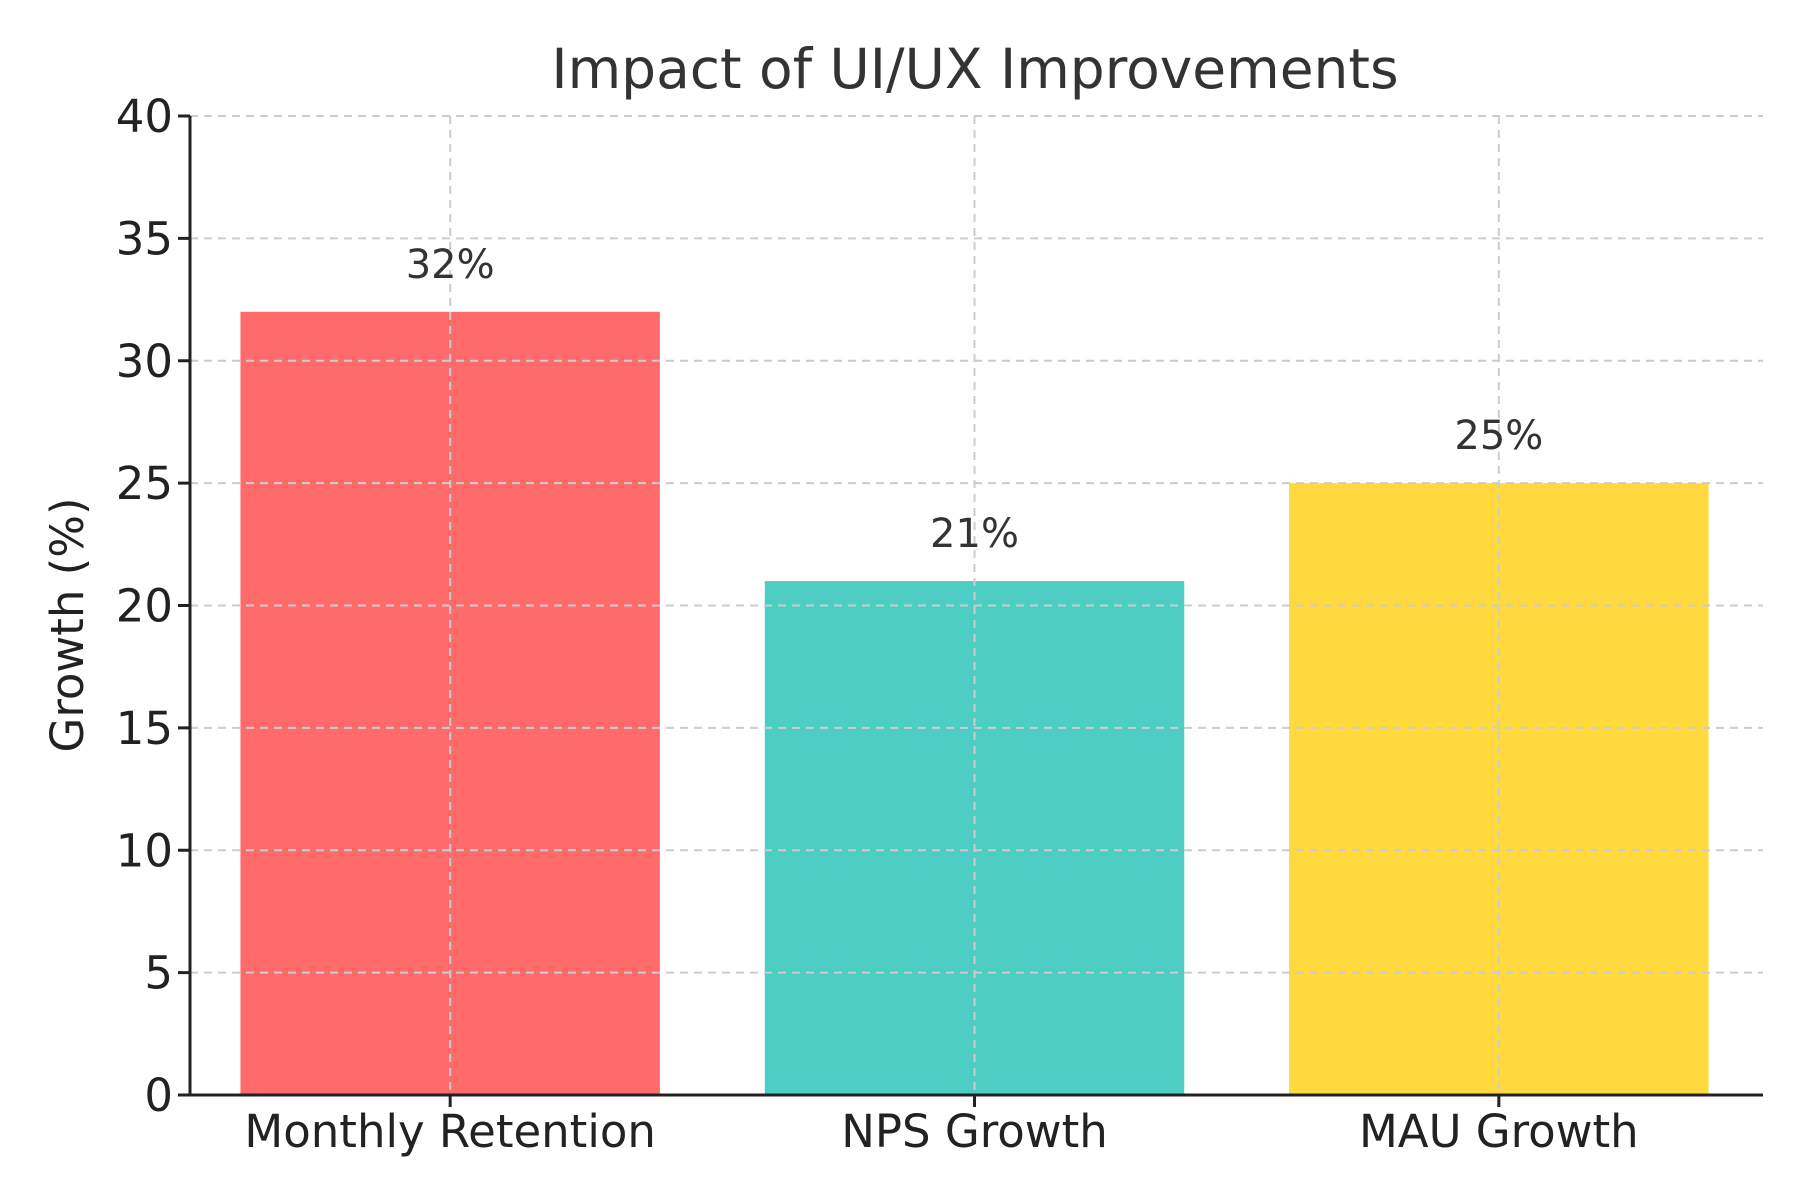  What do you see at coordinates (144, 728) in the screenshot?
I see `y-tick-label: 15` at bounding box center [144, 728].